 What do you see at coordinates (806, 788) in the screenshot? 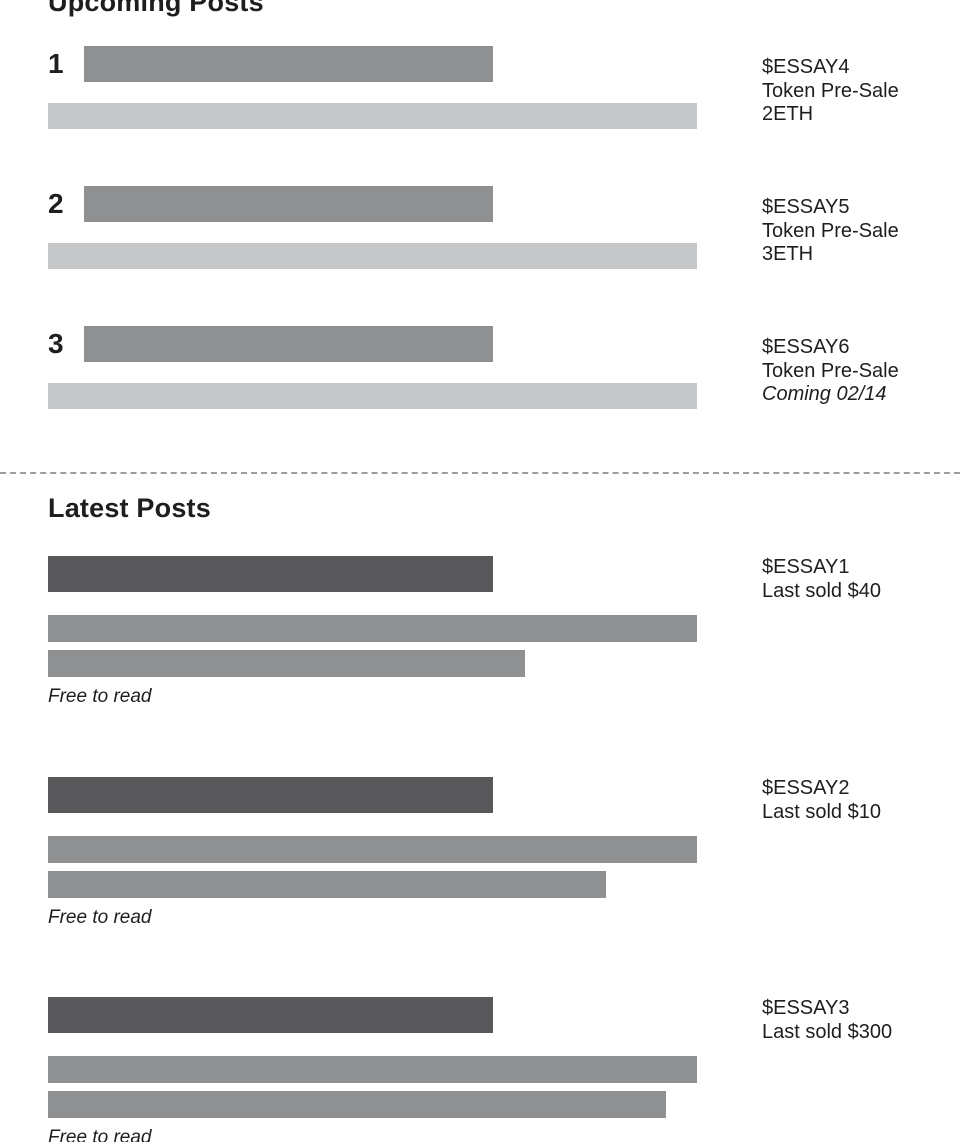
I see `token-ticker-label: $ESSAY2` at bounding box center [806, 788].